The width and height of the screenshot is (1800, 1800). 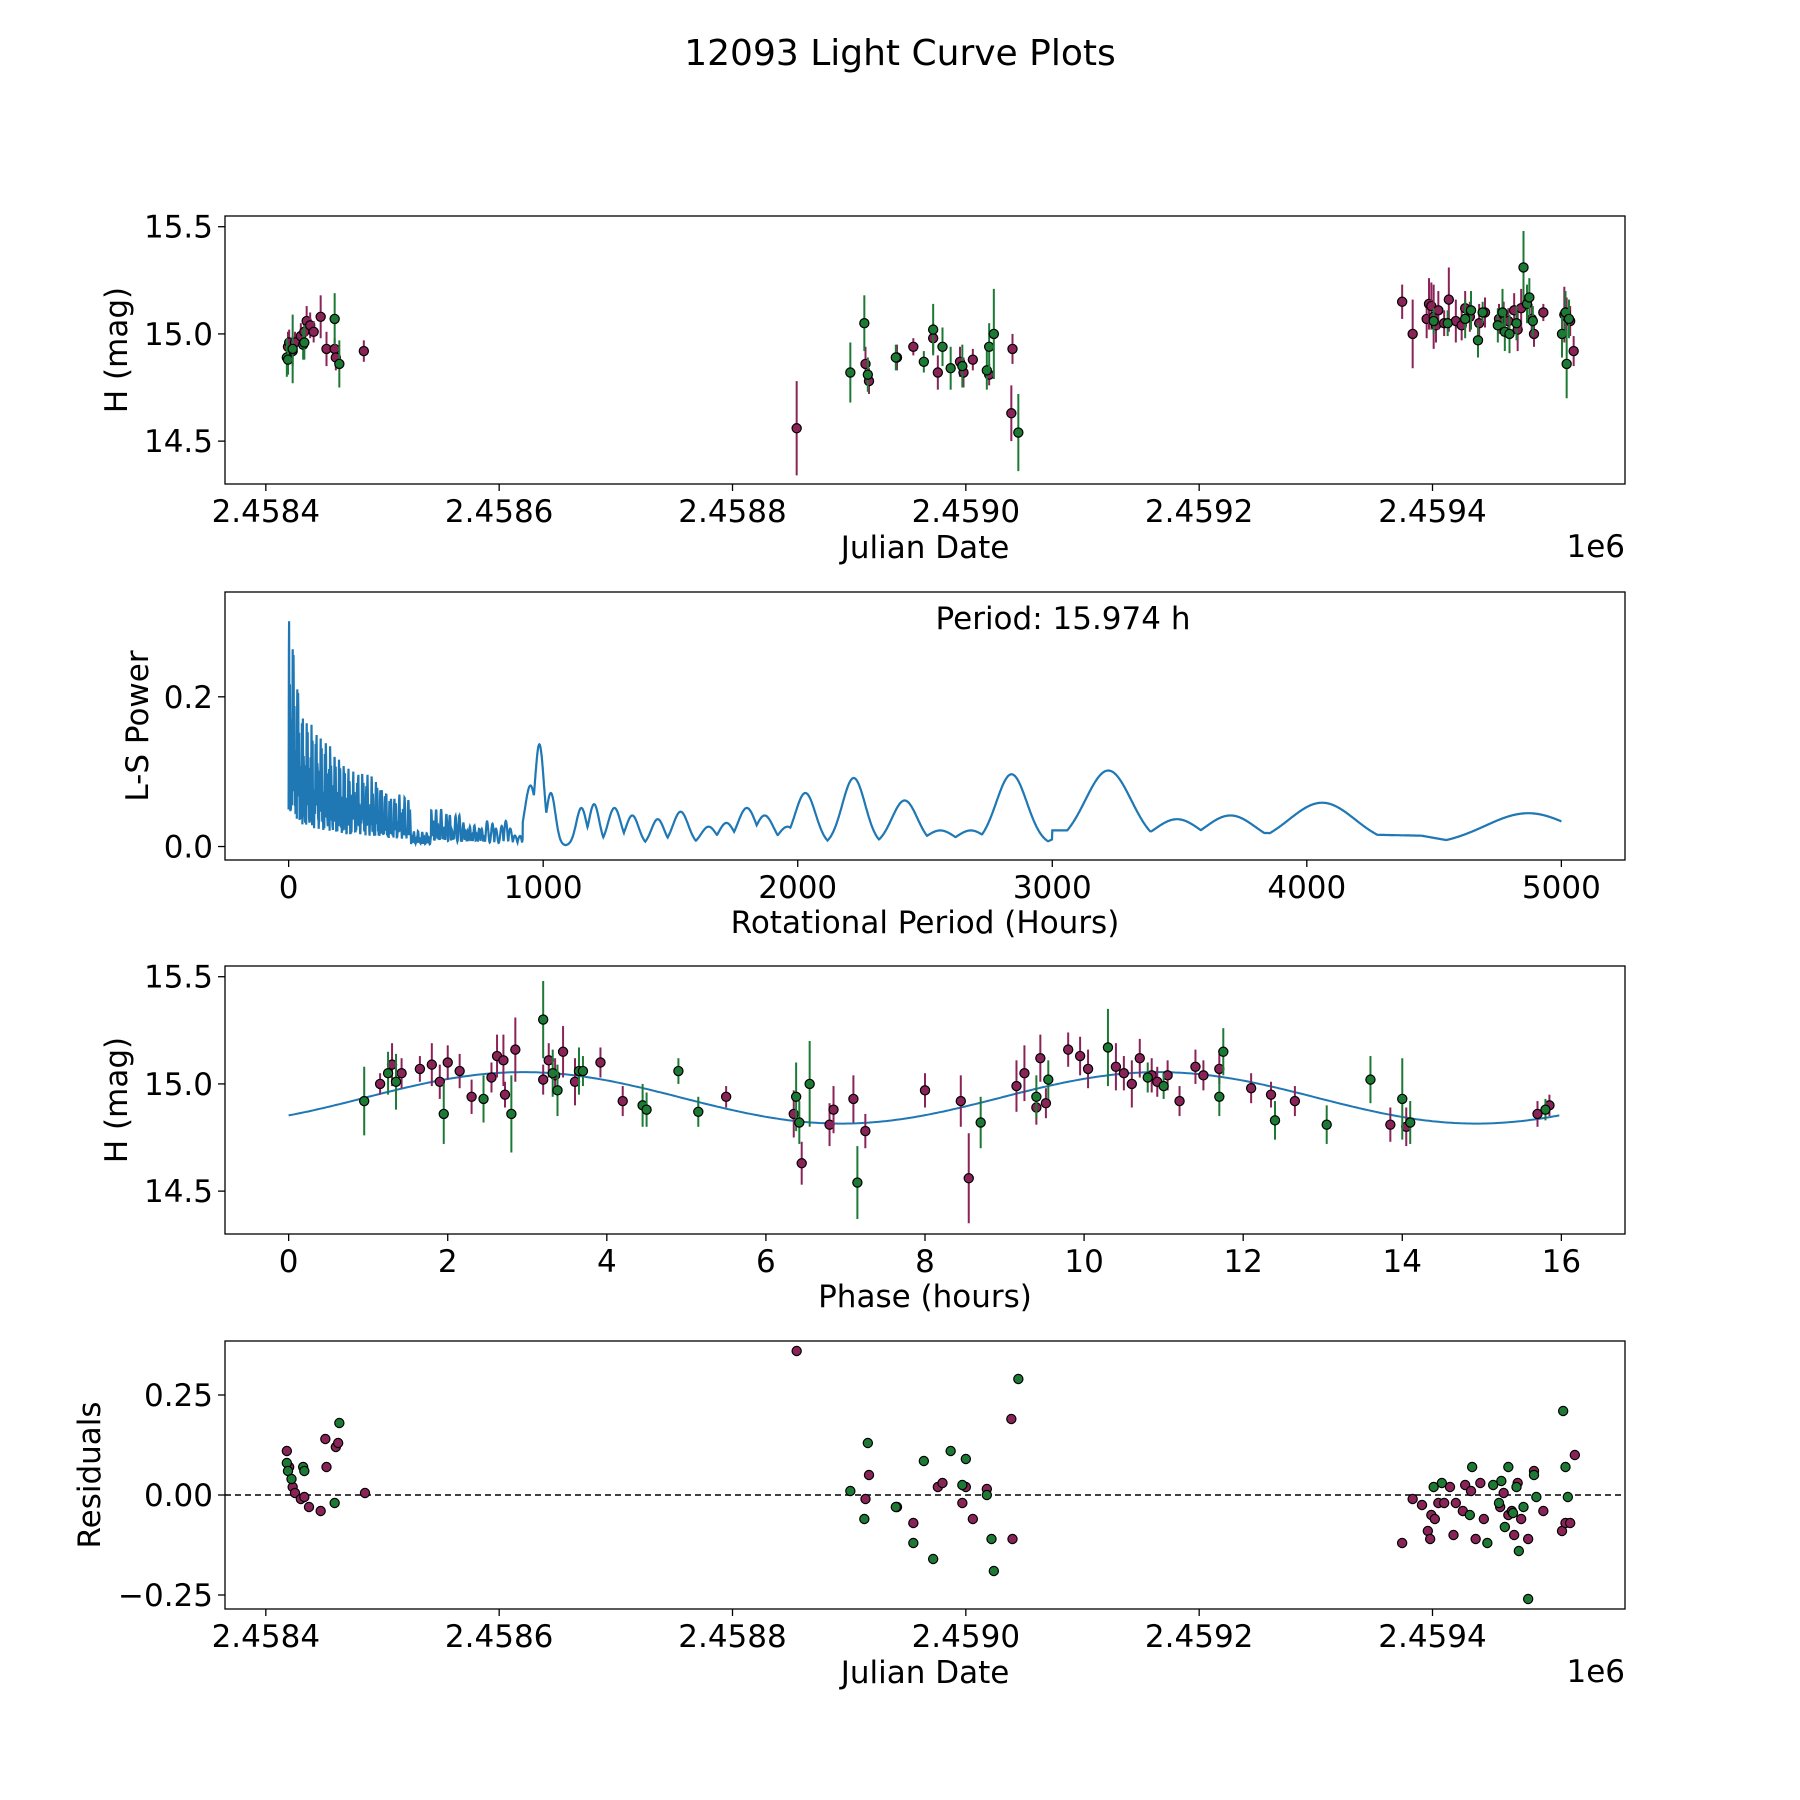 What do you see at coordinates (925, 1475) in the screenshot?
I see `residuals-marks` at bounding box center [925, 1475].